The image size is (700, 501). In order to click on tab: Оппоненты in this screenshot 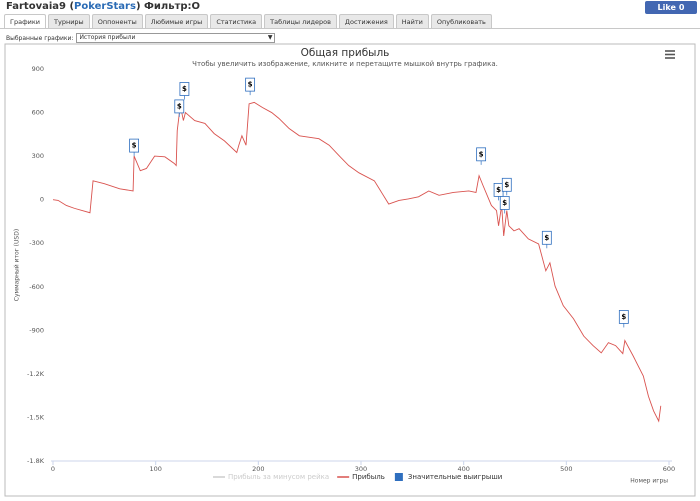, I will do `click(117, 21)`.